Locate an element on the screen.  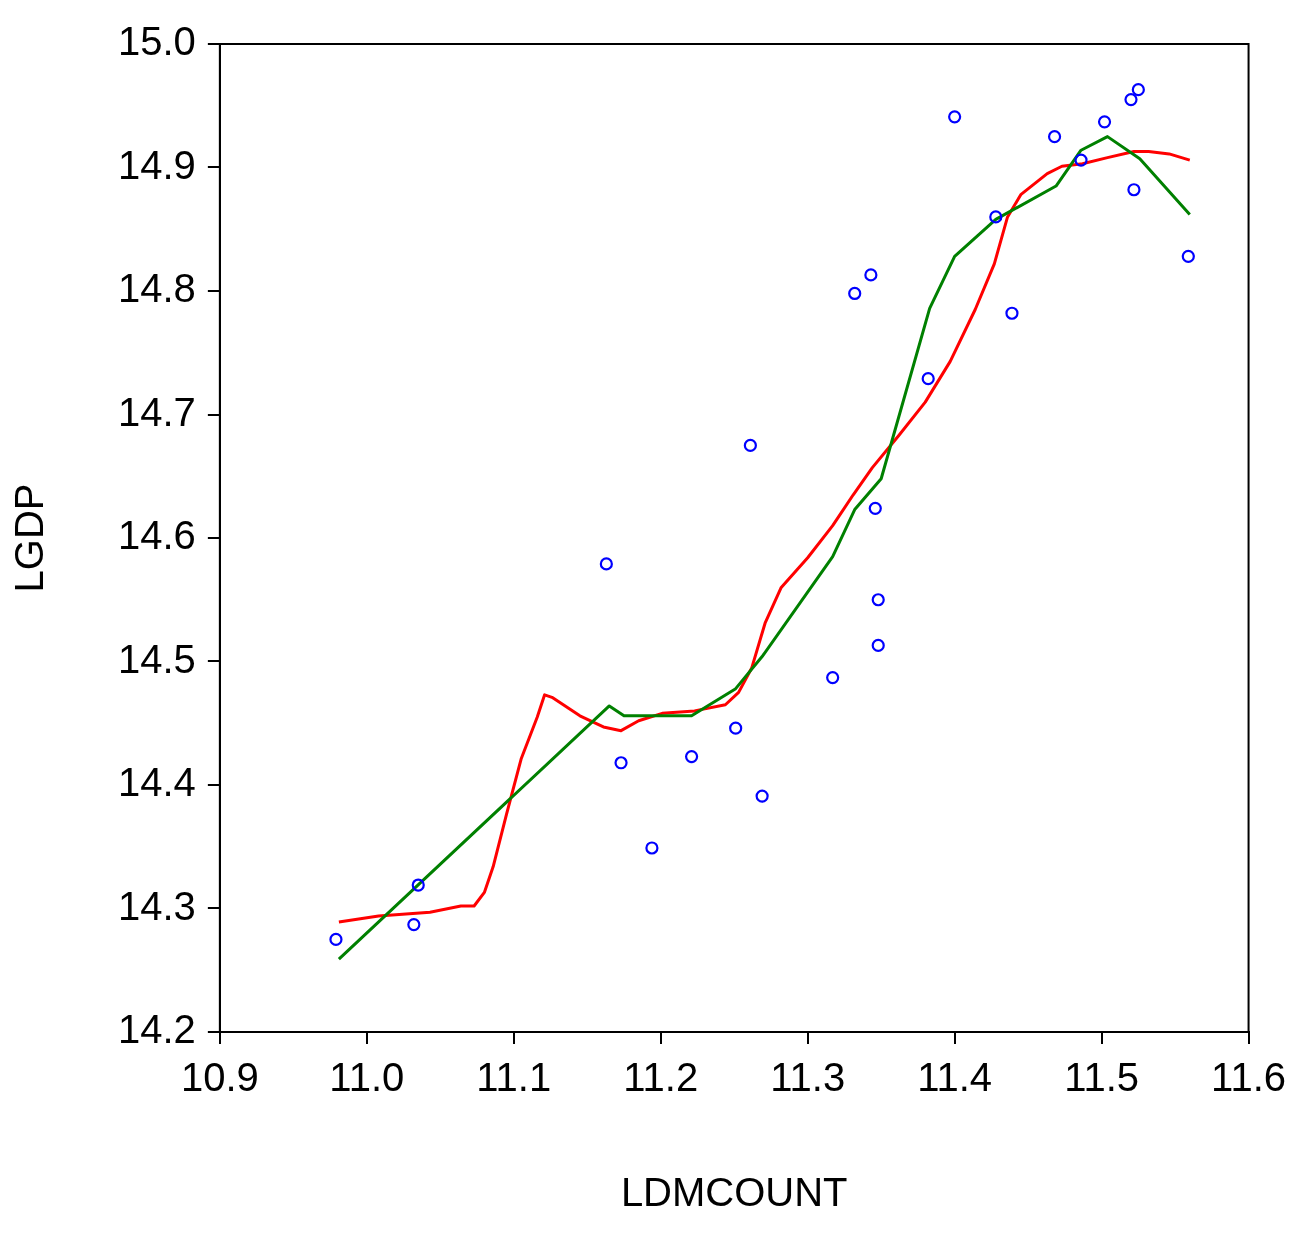
y-tick-label: 14.5 is located at coordinates (156, 658).